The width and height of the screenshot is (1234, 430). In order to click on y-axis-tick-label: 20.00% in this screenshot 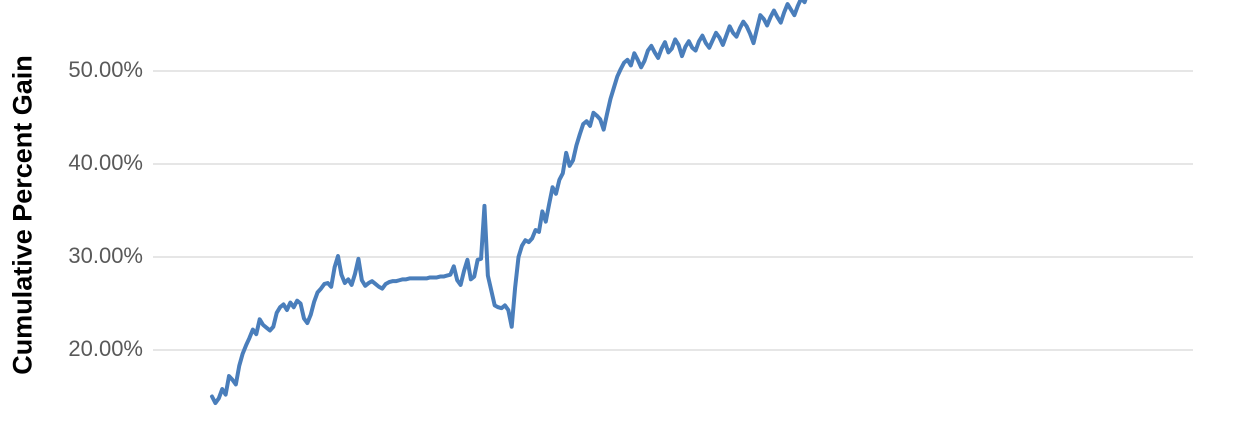, I will do `click(105, 348)`.